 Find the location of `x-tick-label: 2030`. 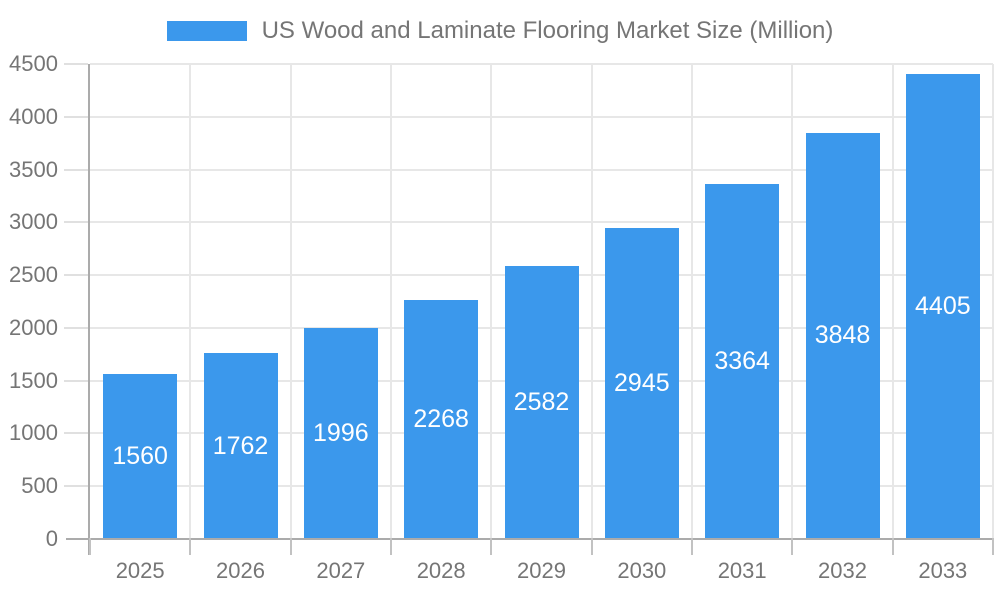

x-tick-label: 2030 is located at coordinates (642, 570).